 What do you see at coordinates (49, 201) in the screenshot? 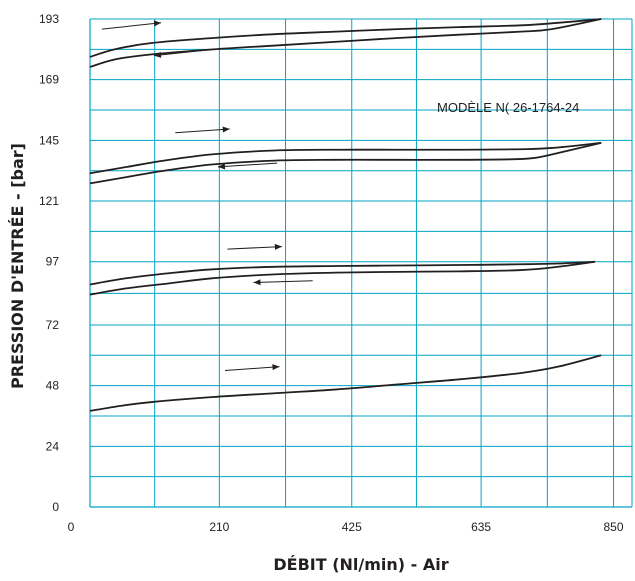
I see `y-tick-label: 121` at bounding box center [49, 201].